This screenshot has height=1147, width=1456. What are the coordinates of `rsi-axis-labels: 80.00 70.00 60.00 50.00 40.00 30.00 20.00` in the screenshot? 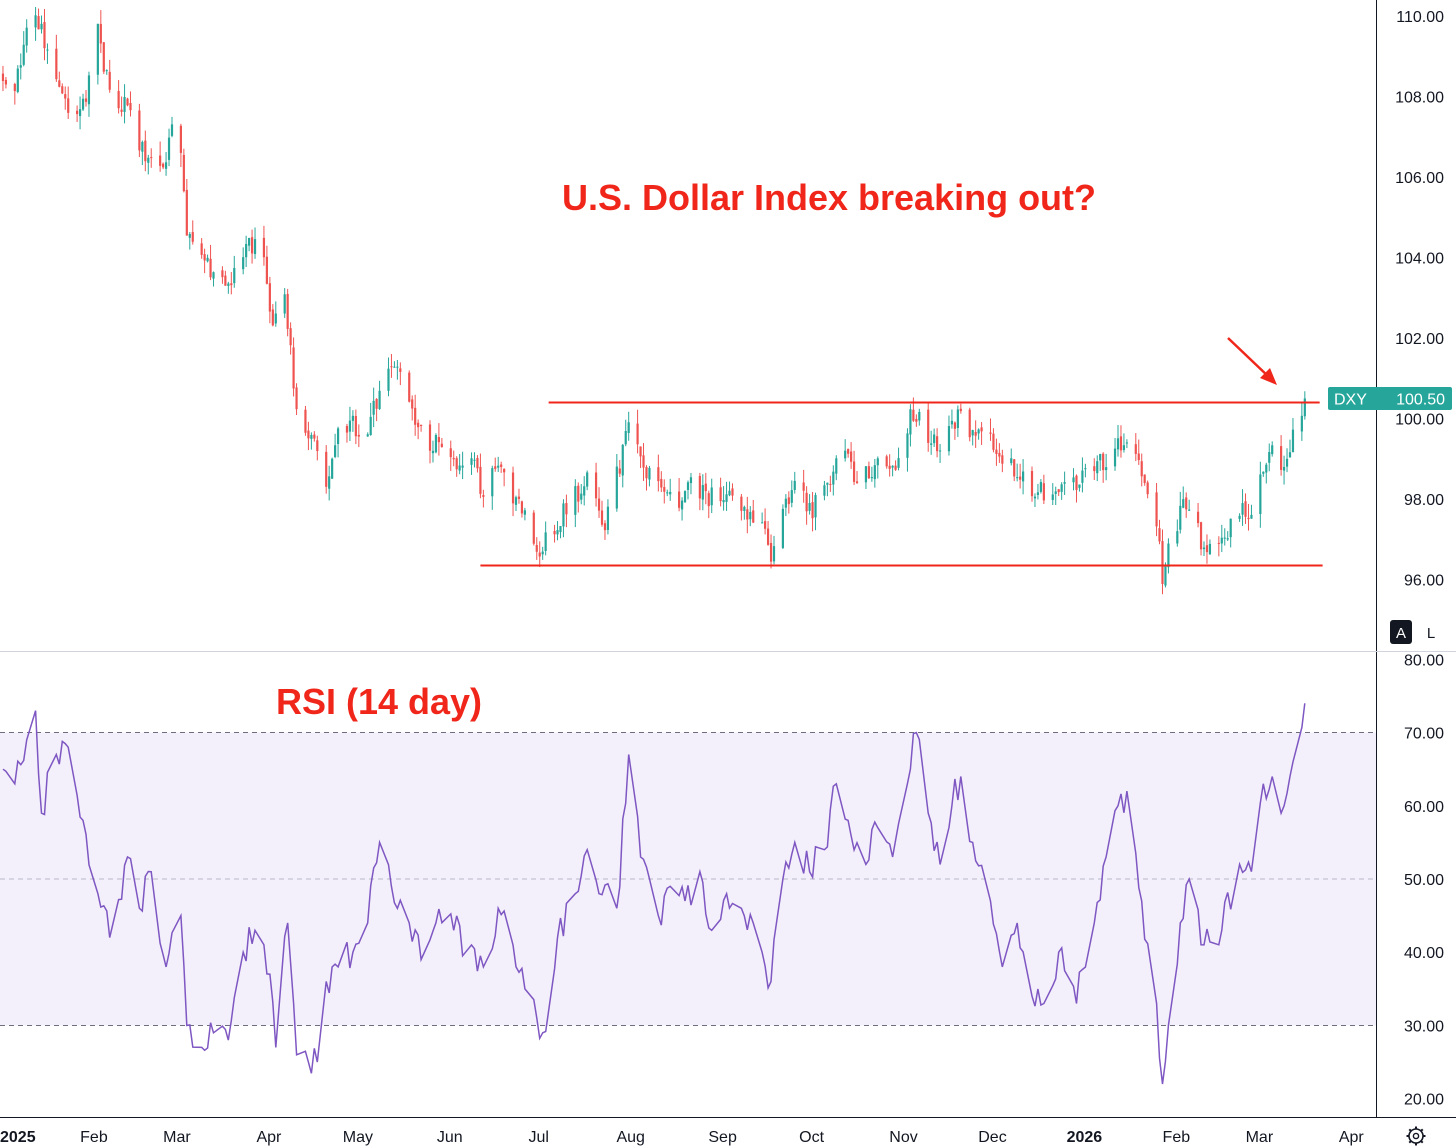 It's located at (1424, 880).